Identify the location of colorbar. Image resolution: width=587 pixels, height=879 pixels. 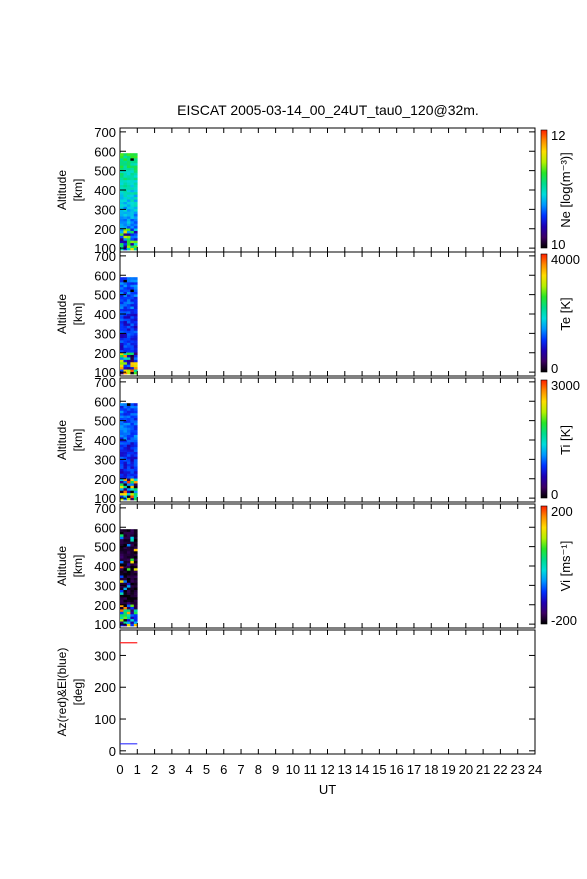
(544, 313).